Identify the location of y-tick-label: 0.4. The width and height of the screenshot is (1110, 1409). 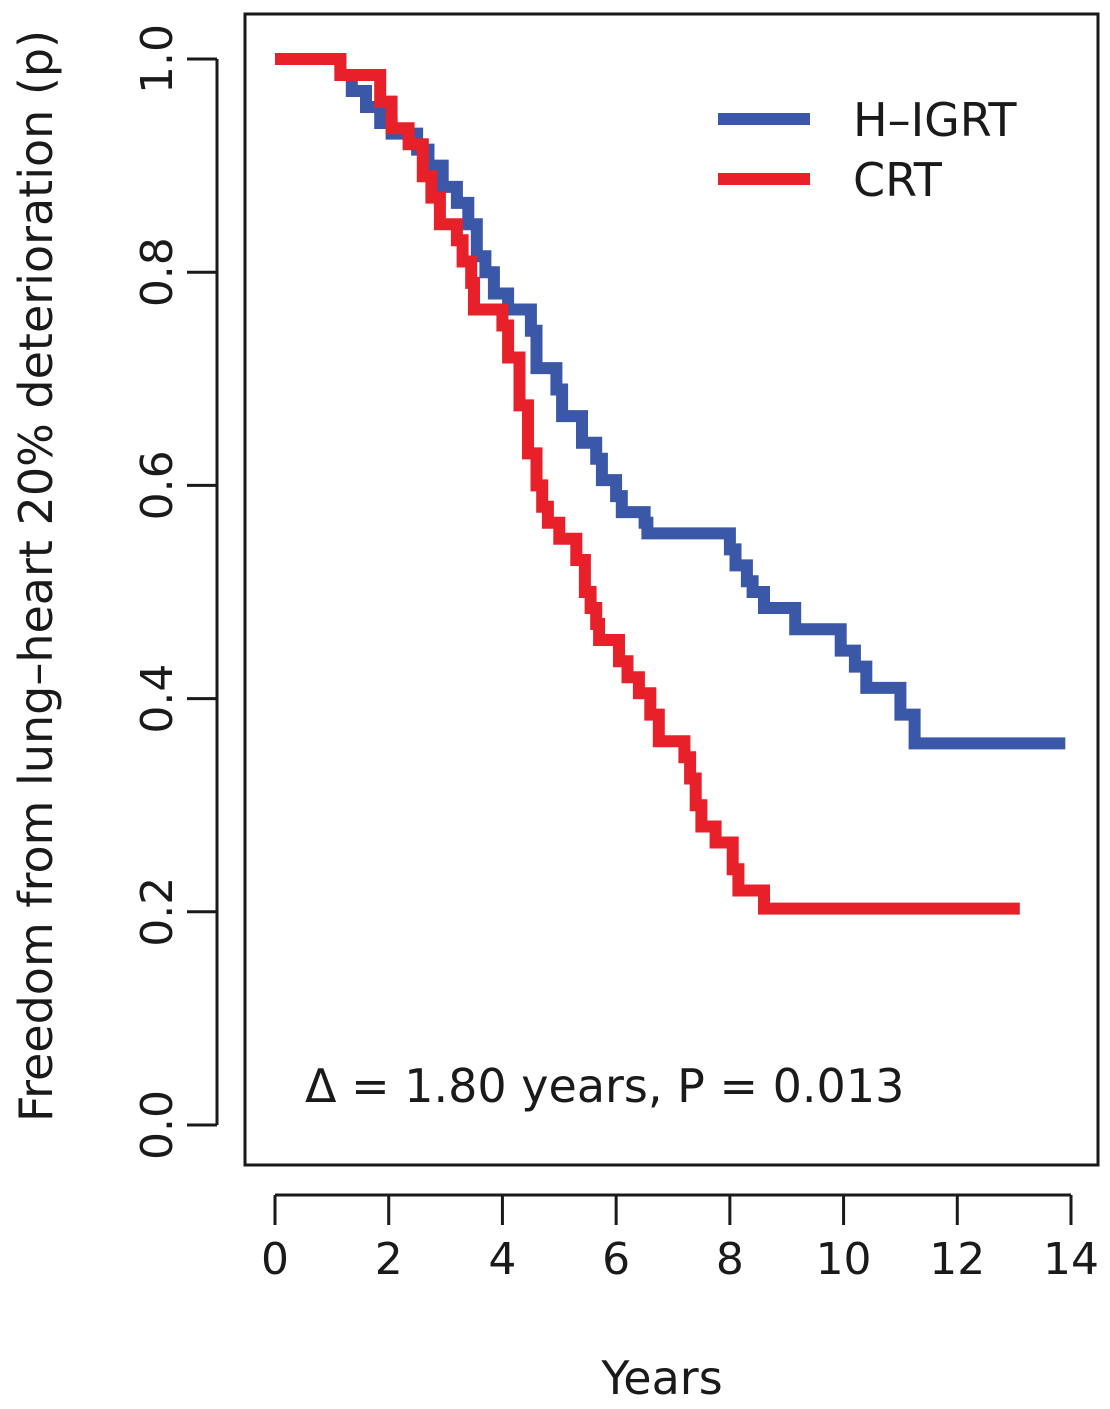
(157, 699).